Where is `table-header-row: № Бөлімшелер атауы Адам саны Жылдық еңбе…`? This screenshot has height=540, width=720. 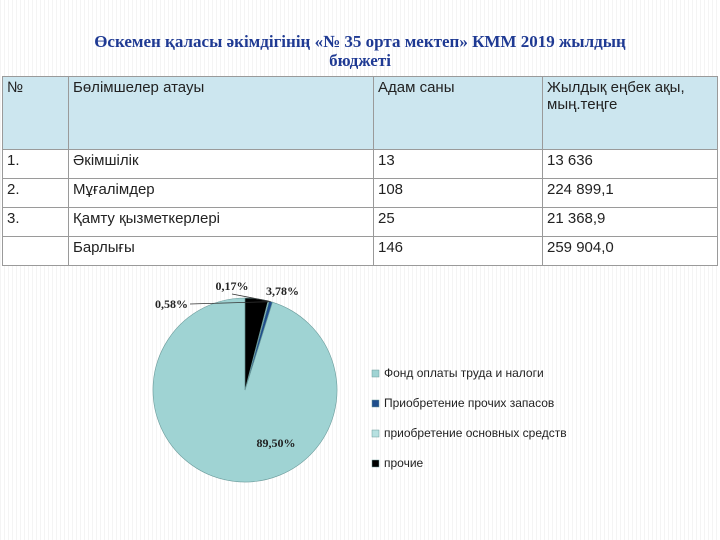
table-header-row: № Бөлімшелер атауы Адам саны Жылдық еңбе… is located at coordinates (360, 113).